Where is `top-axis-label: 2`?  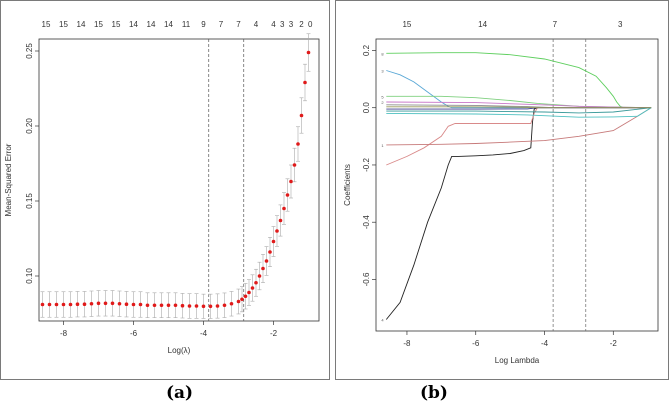
top-axis-label: 2 is located at coordinates (301, 24).